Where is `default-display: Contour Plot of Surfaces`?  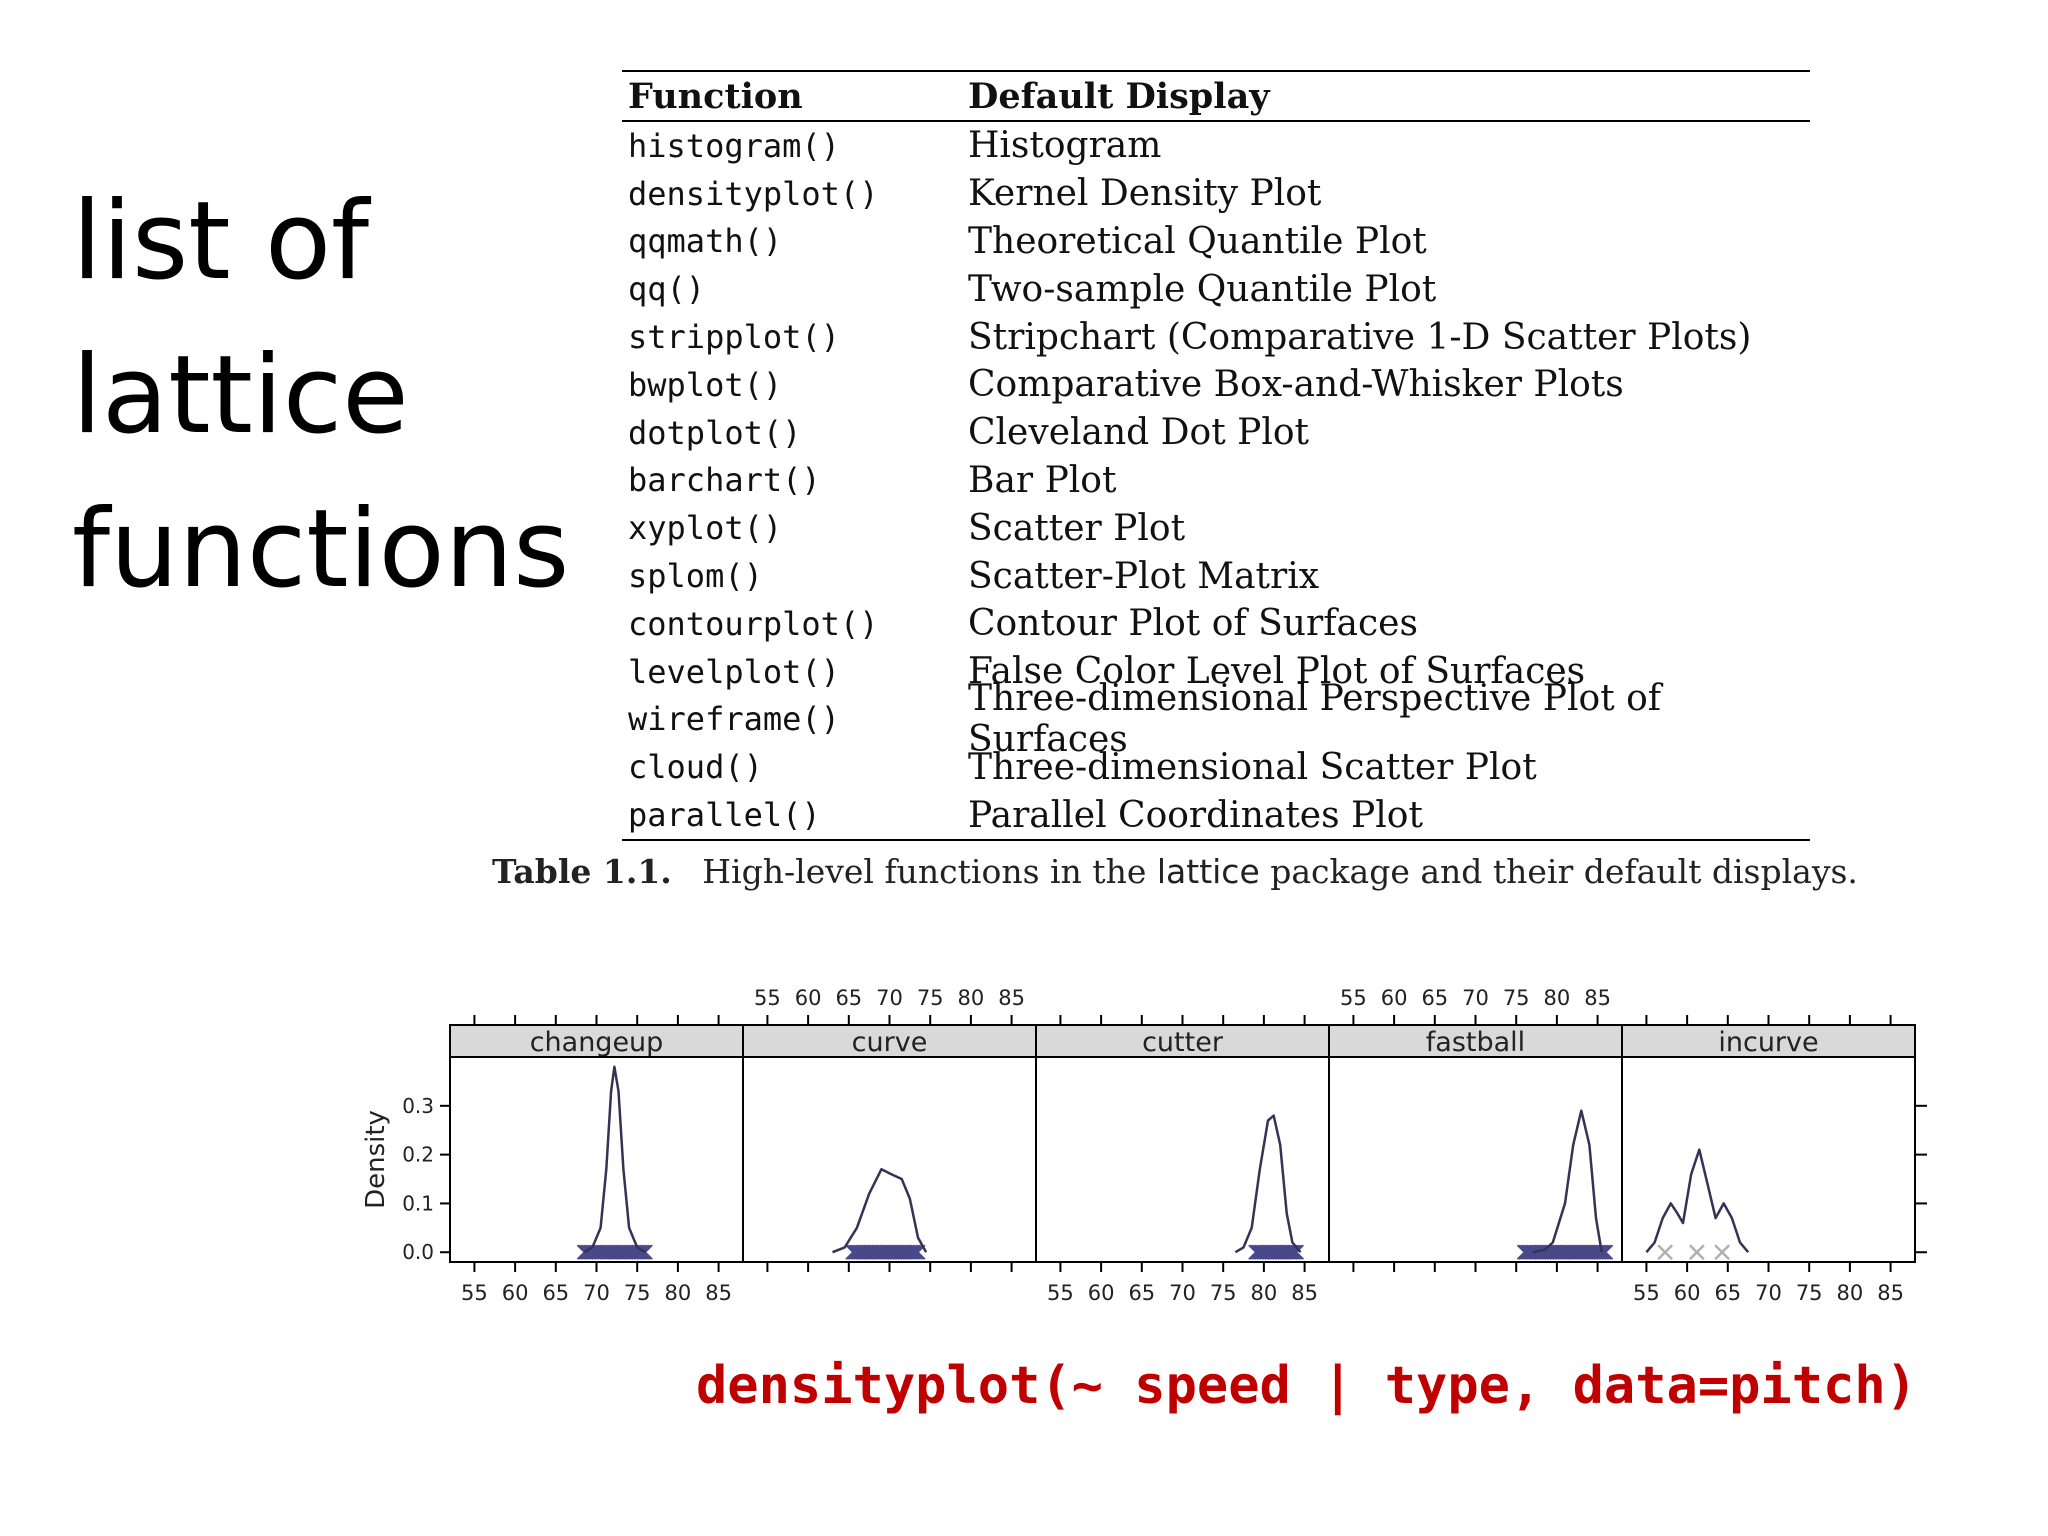 default-display: Contour Plot of Surfaces is located at coordinates (1193, 624).